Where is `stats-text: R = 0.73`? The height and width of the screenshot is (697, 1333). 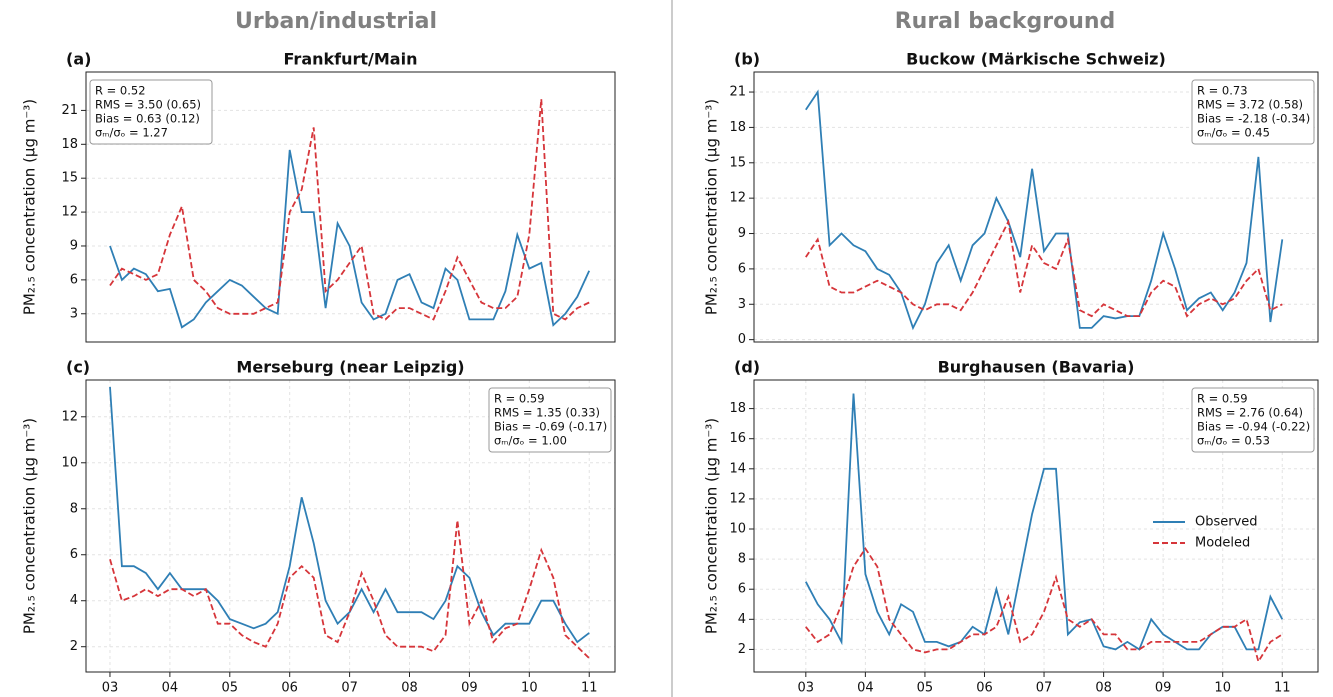 stats-text: R = 0.73 is located at coordinates (1222, 91).